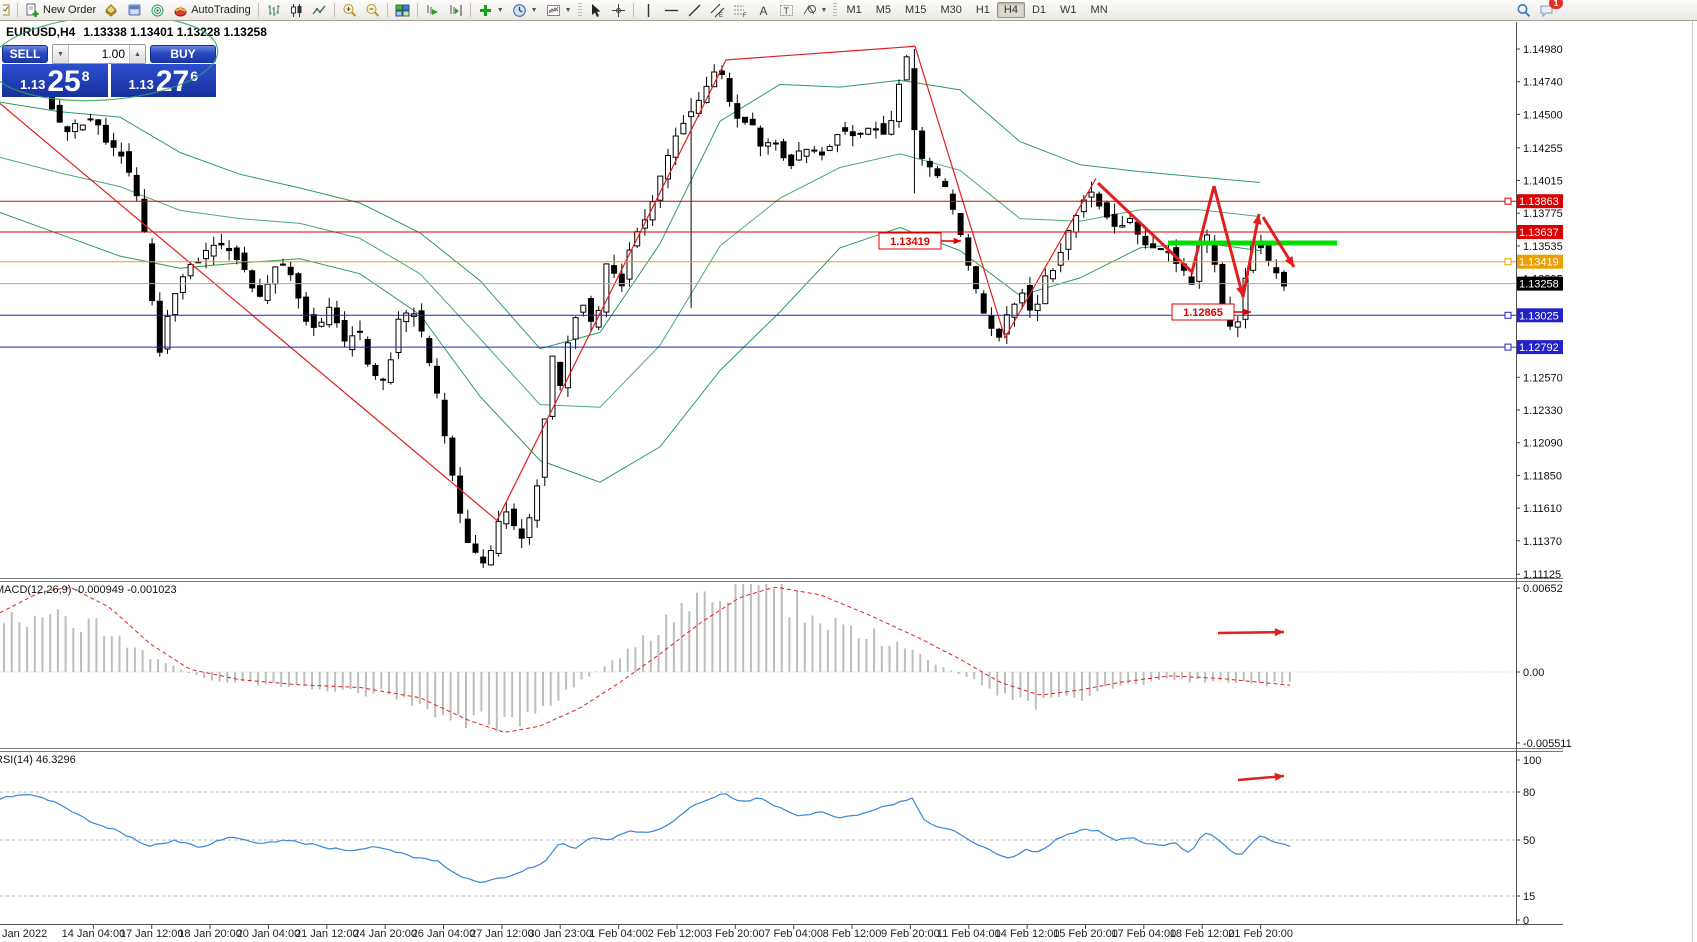 The height and width of the screenshot is (942, 1697). What do you see at coordinates (1539, 348) in the screenshot?
I see `svg-text: 1.12792` at bounding box center [1539, 348].